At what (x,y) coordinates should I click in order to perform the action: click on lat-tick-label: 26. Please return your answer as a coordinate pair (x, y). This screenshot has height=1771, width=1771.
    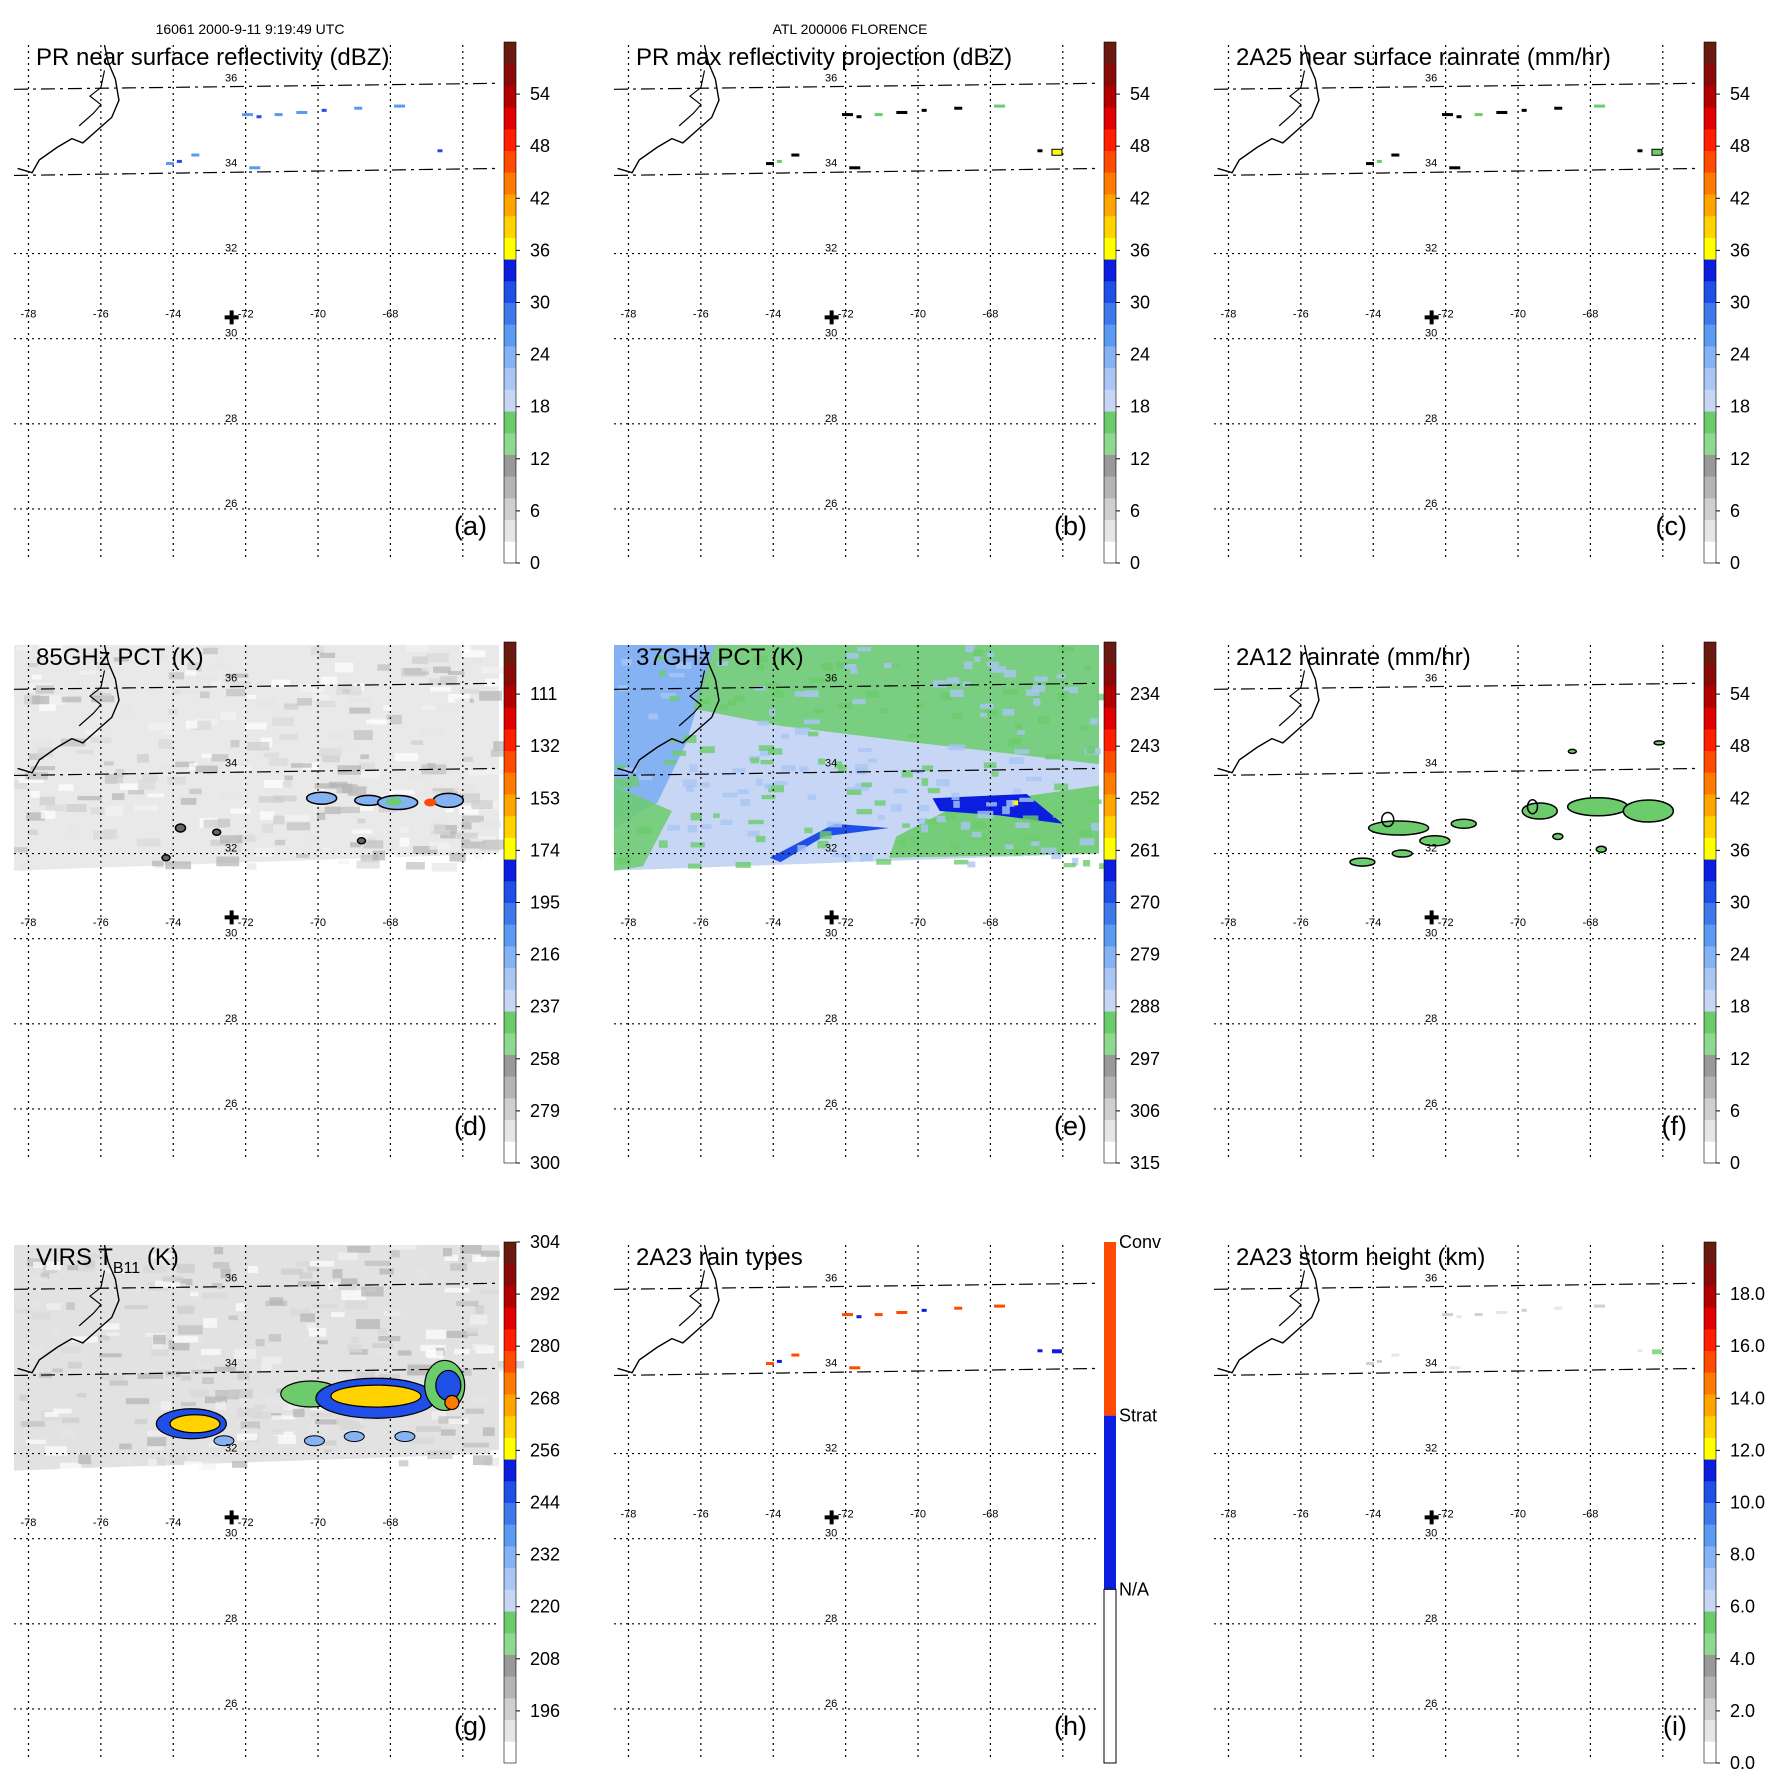
    Looking at the image, I should click on (831, 1104).